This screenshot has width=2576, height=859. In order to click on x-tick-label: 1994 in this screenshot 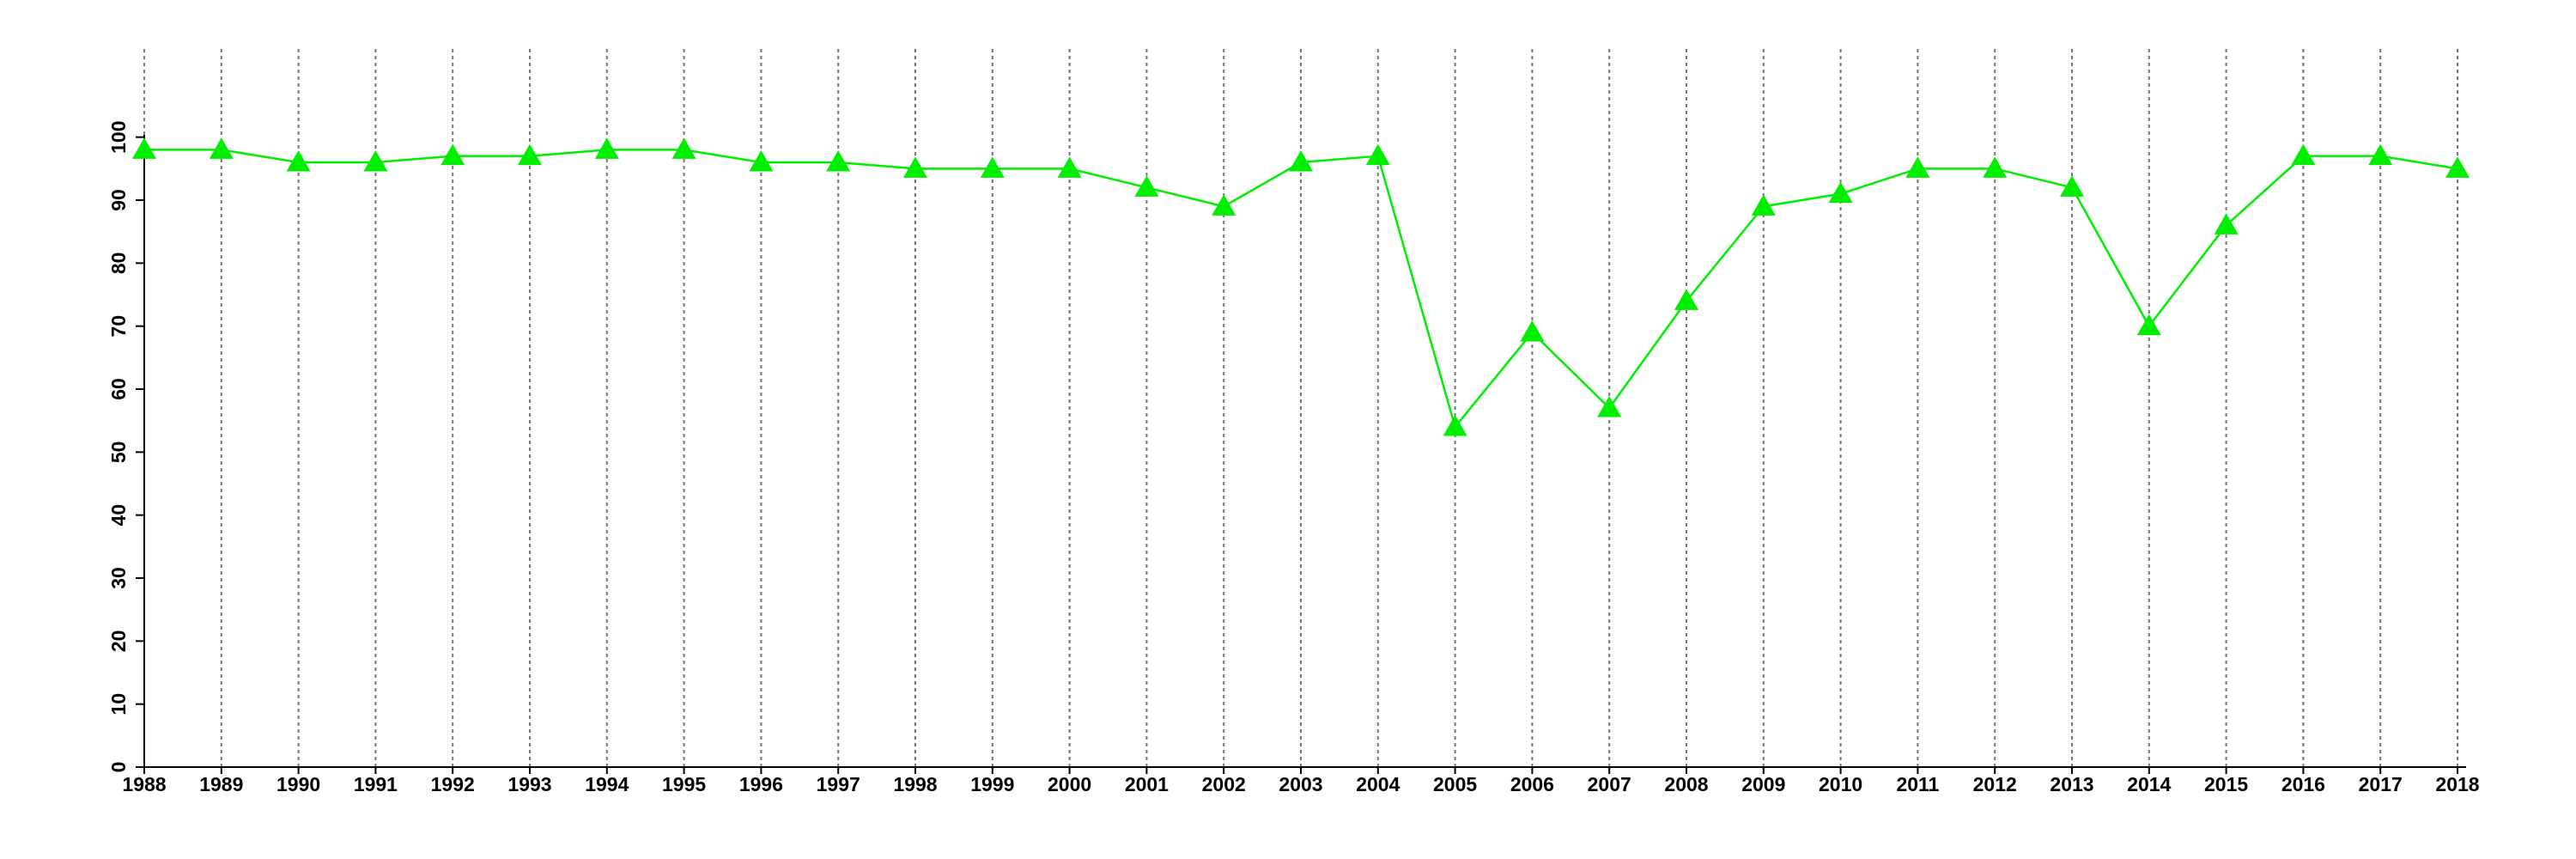, I will do `click(607, 784)`.